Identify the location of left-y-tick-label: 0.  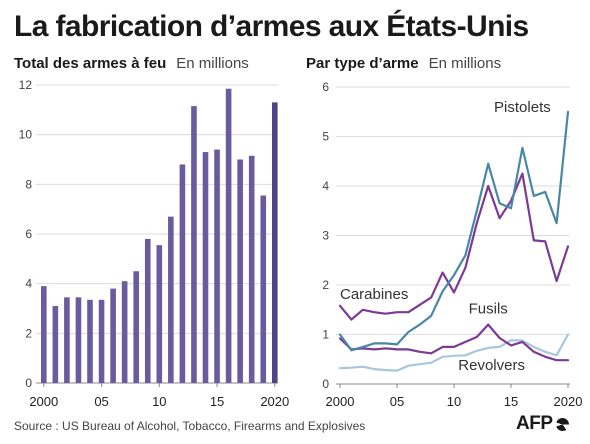
(28, 383).